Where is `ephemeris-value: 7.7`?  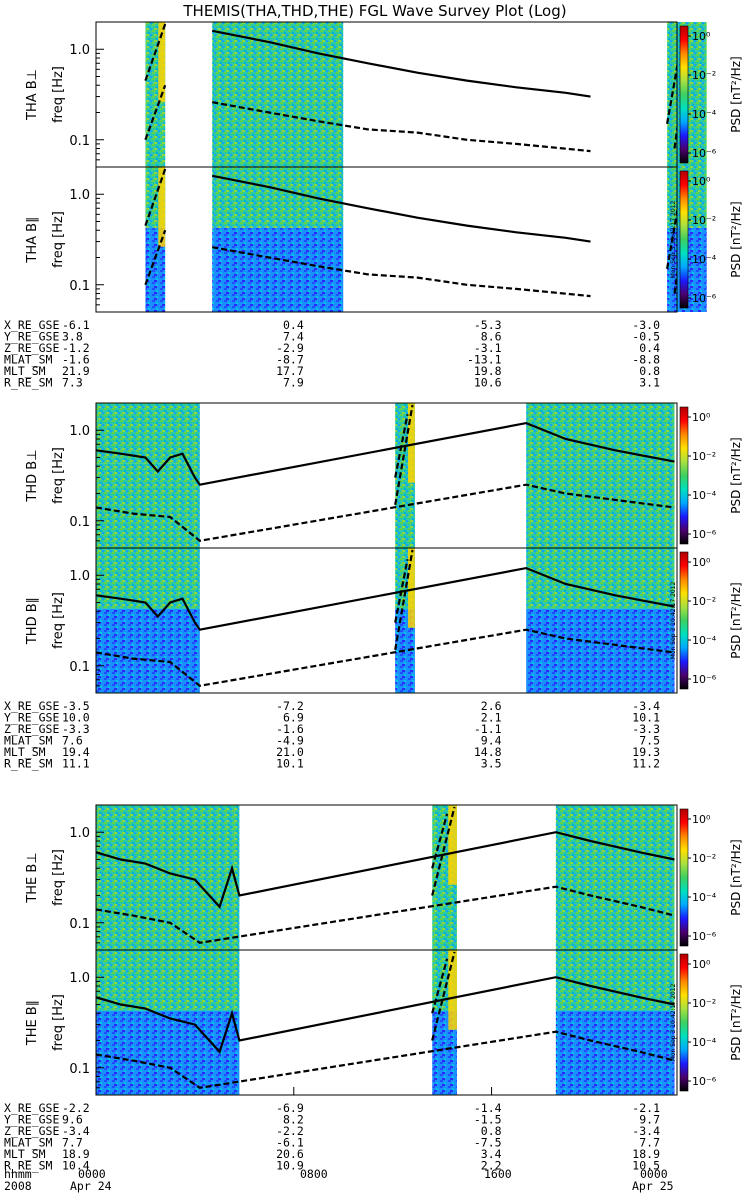 ephemeris-value: 7.7 is located at coordinates (649, 1143).